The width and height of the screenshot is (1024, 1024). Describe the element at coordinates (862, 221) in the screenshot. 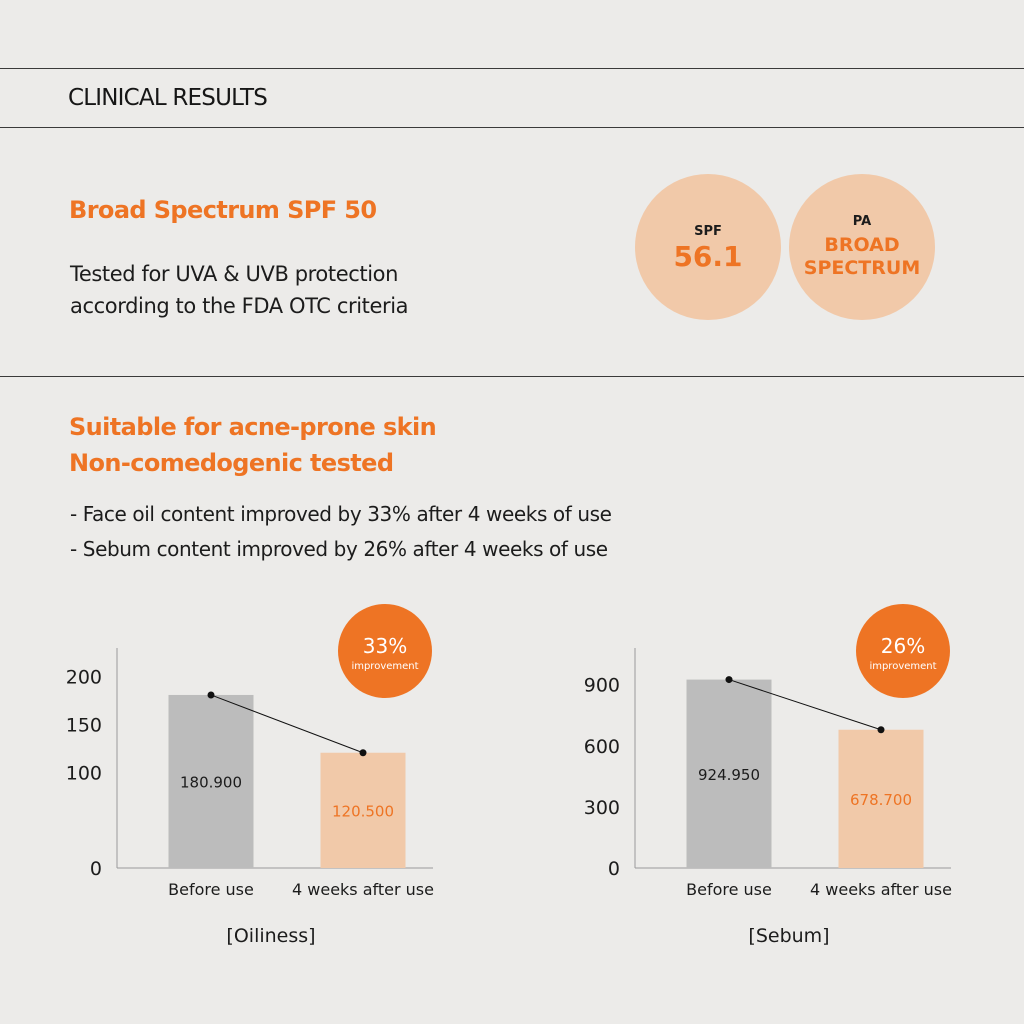

I see `pa-badge-label: PA` at that location.